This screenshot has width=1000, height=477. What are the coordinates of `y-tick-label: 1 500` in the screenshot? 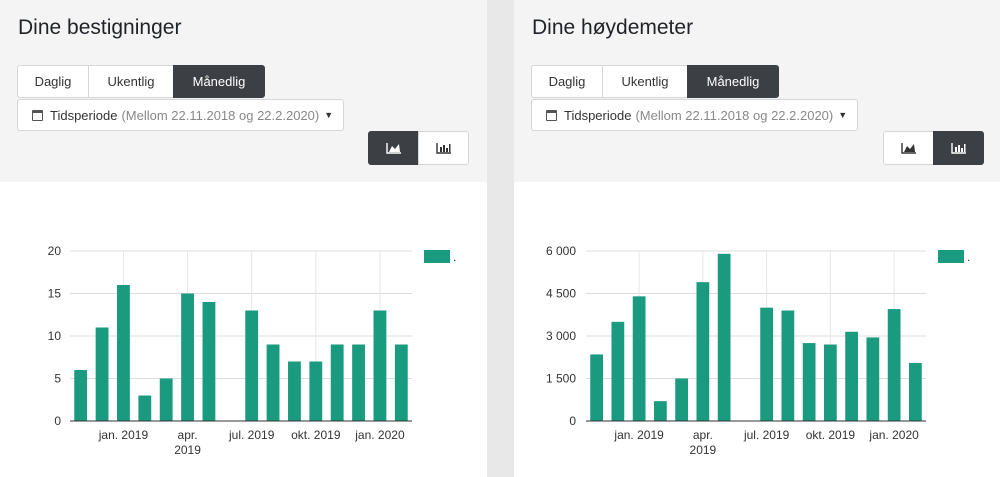 It's located at (561, 379).